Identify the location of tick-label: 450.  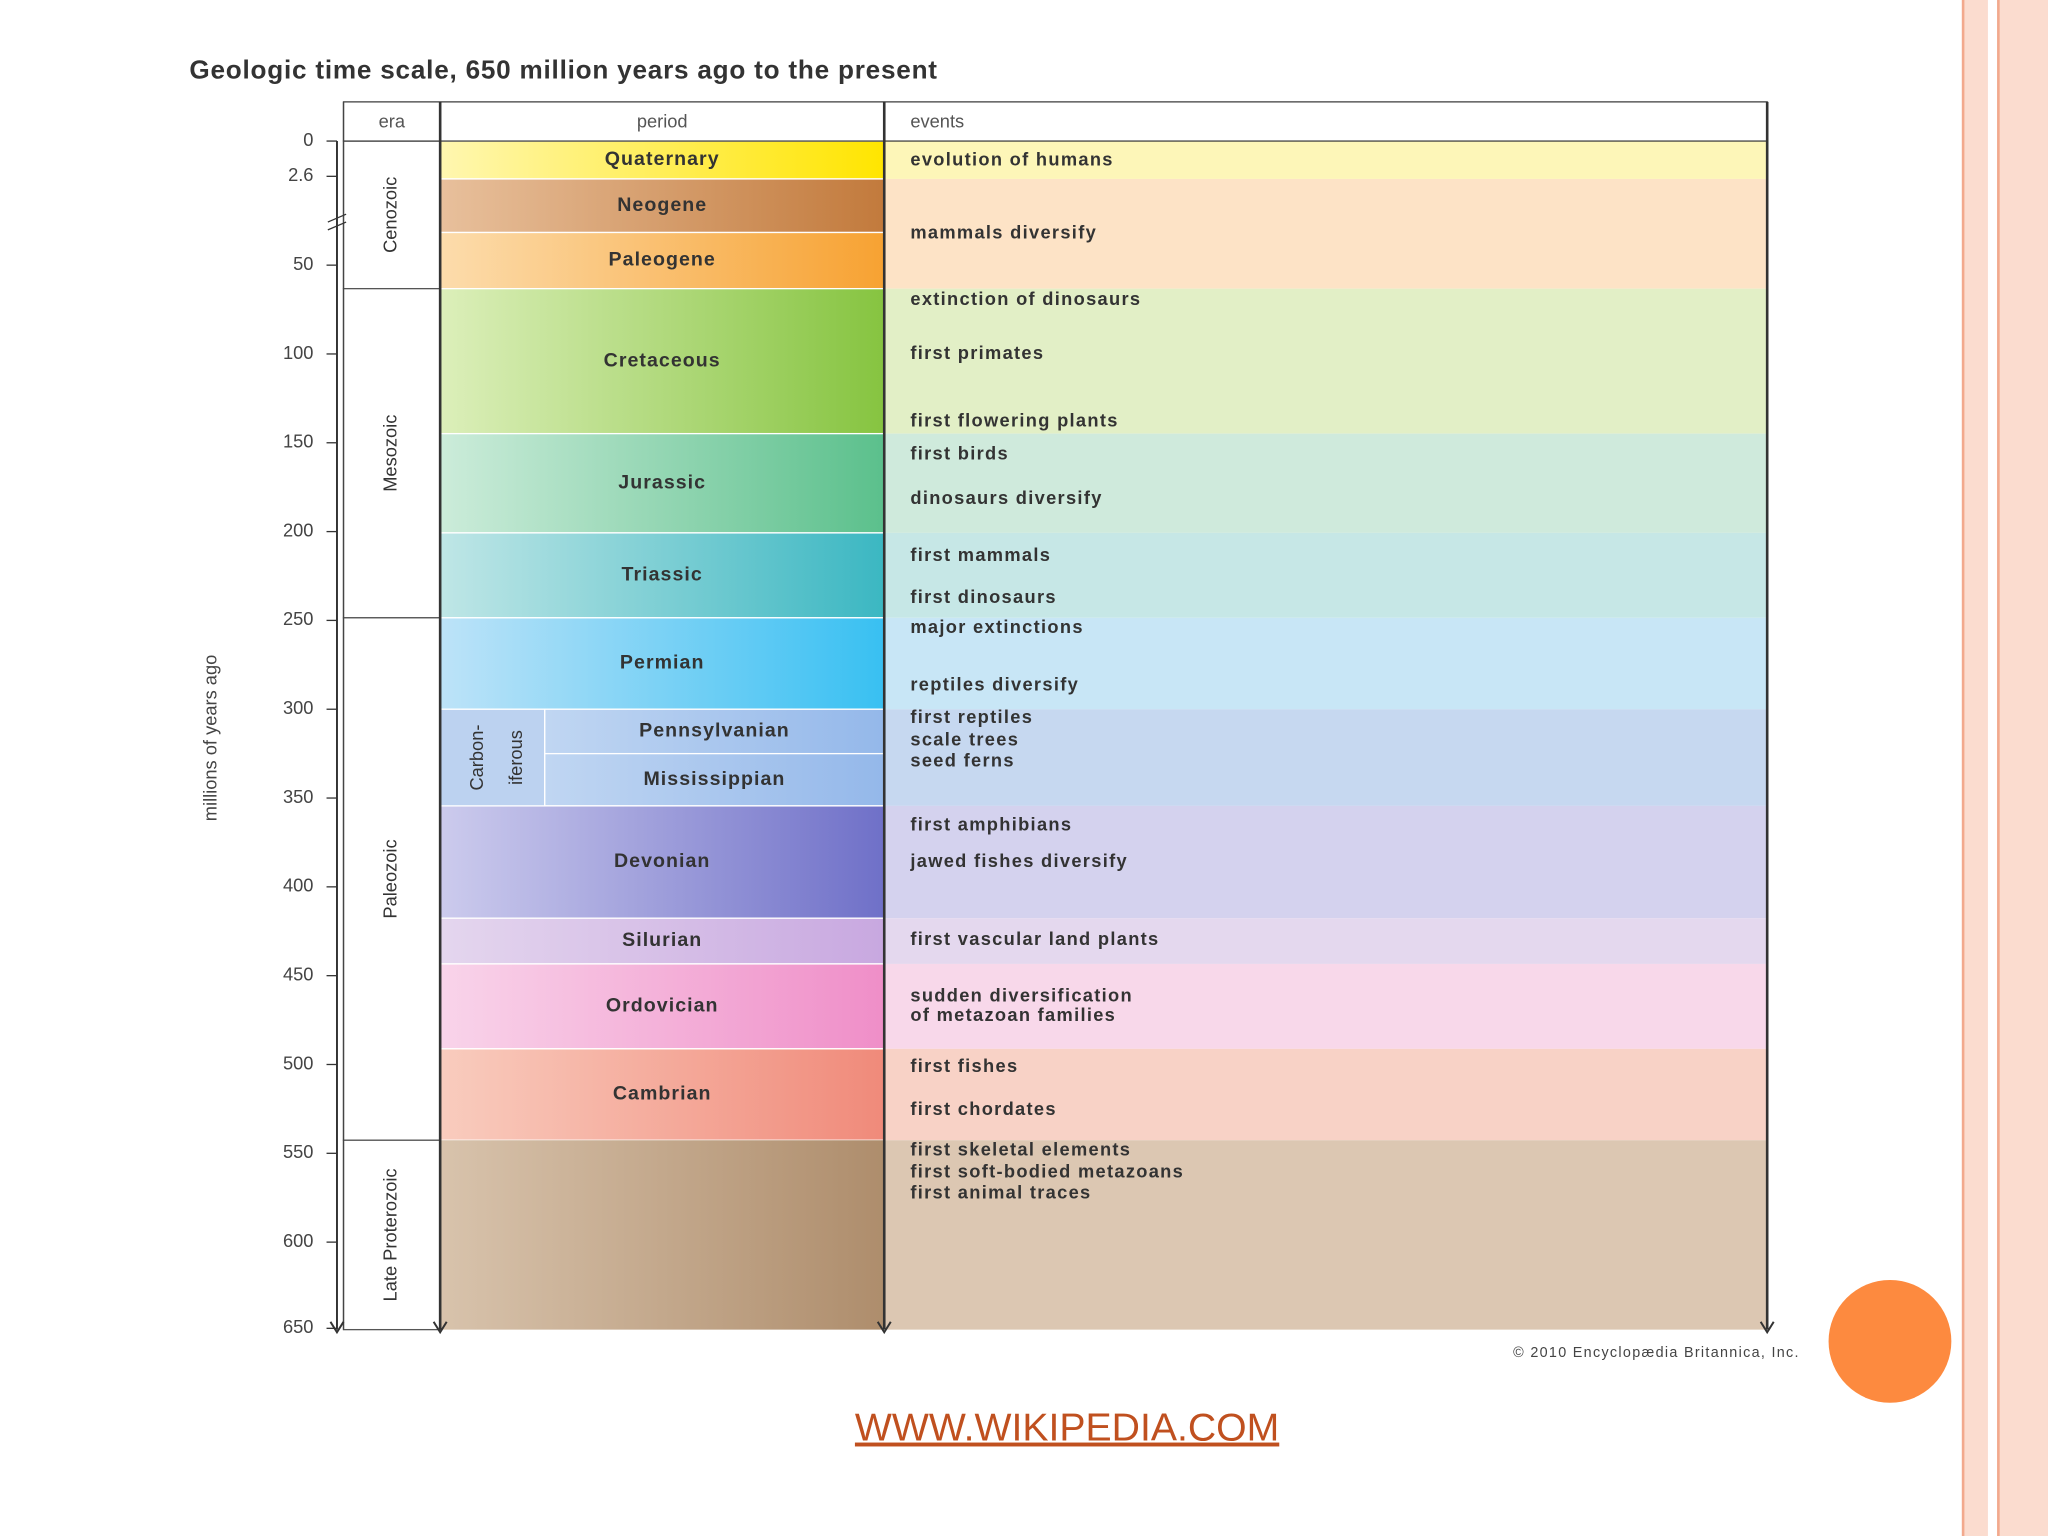
(298, 974).